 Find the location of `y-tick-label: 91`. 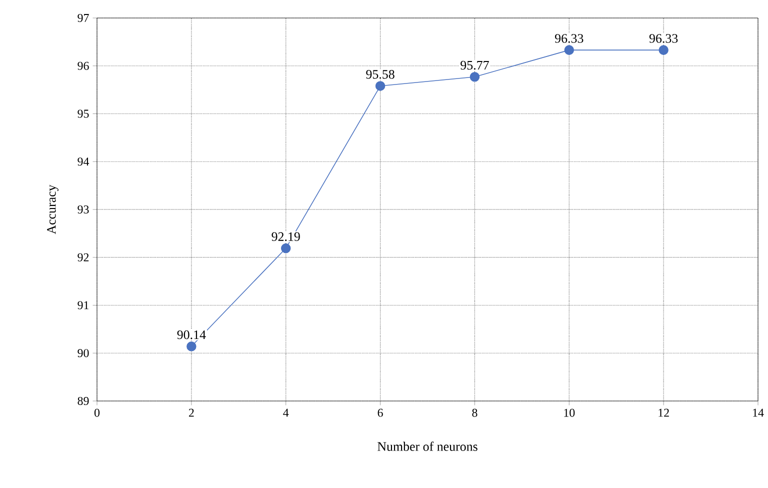

y-tick-label: 91 is located at coordinates (83, 305).